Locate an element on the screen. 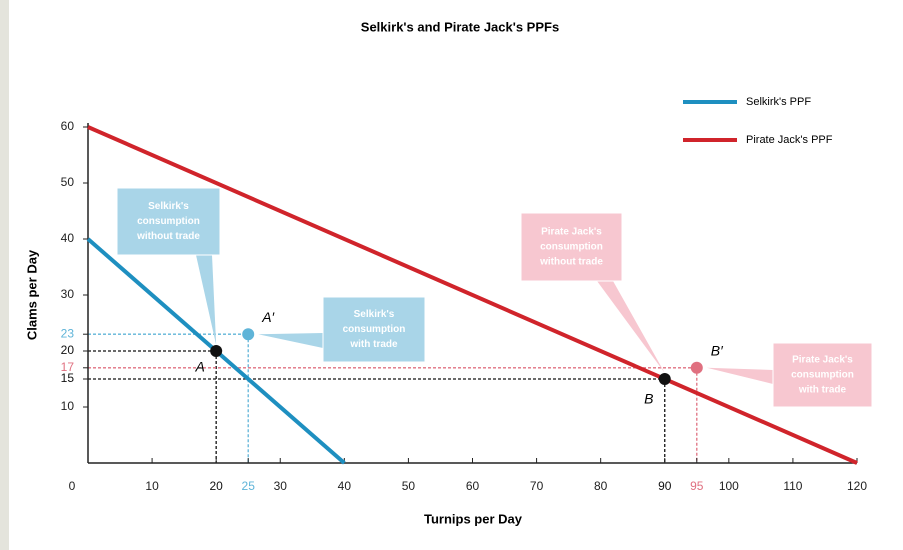  x-tick-label: 30 is located at coordinates (281, 486).